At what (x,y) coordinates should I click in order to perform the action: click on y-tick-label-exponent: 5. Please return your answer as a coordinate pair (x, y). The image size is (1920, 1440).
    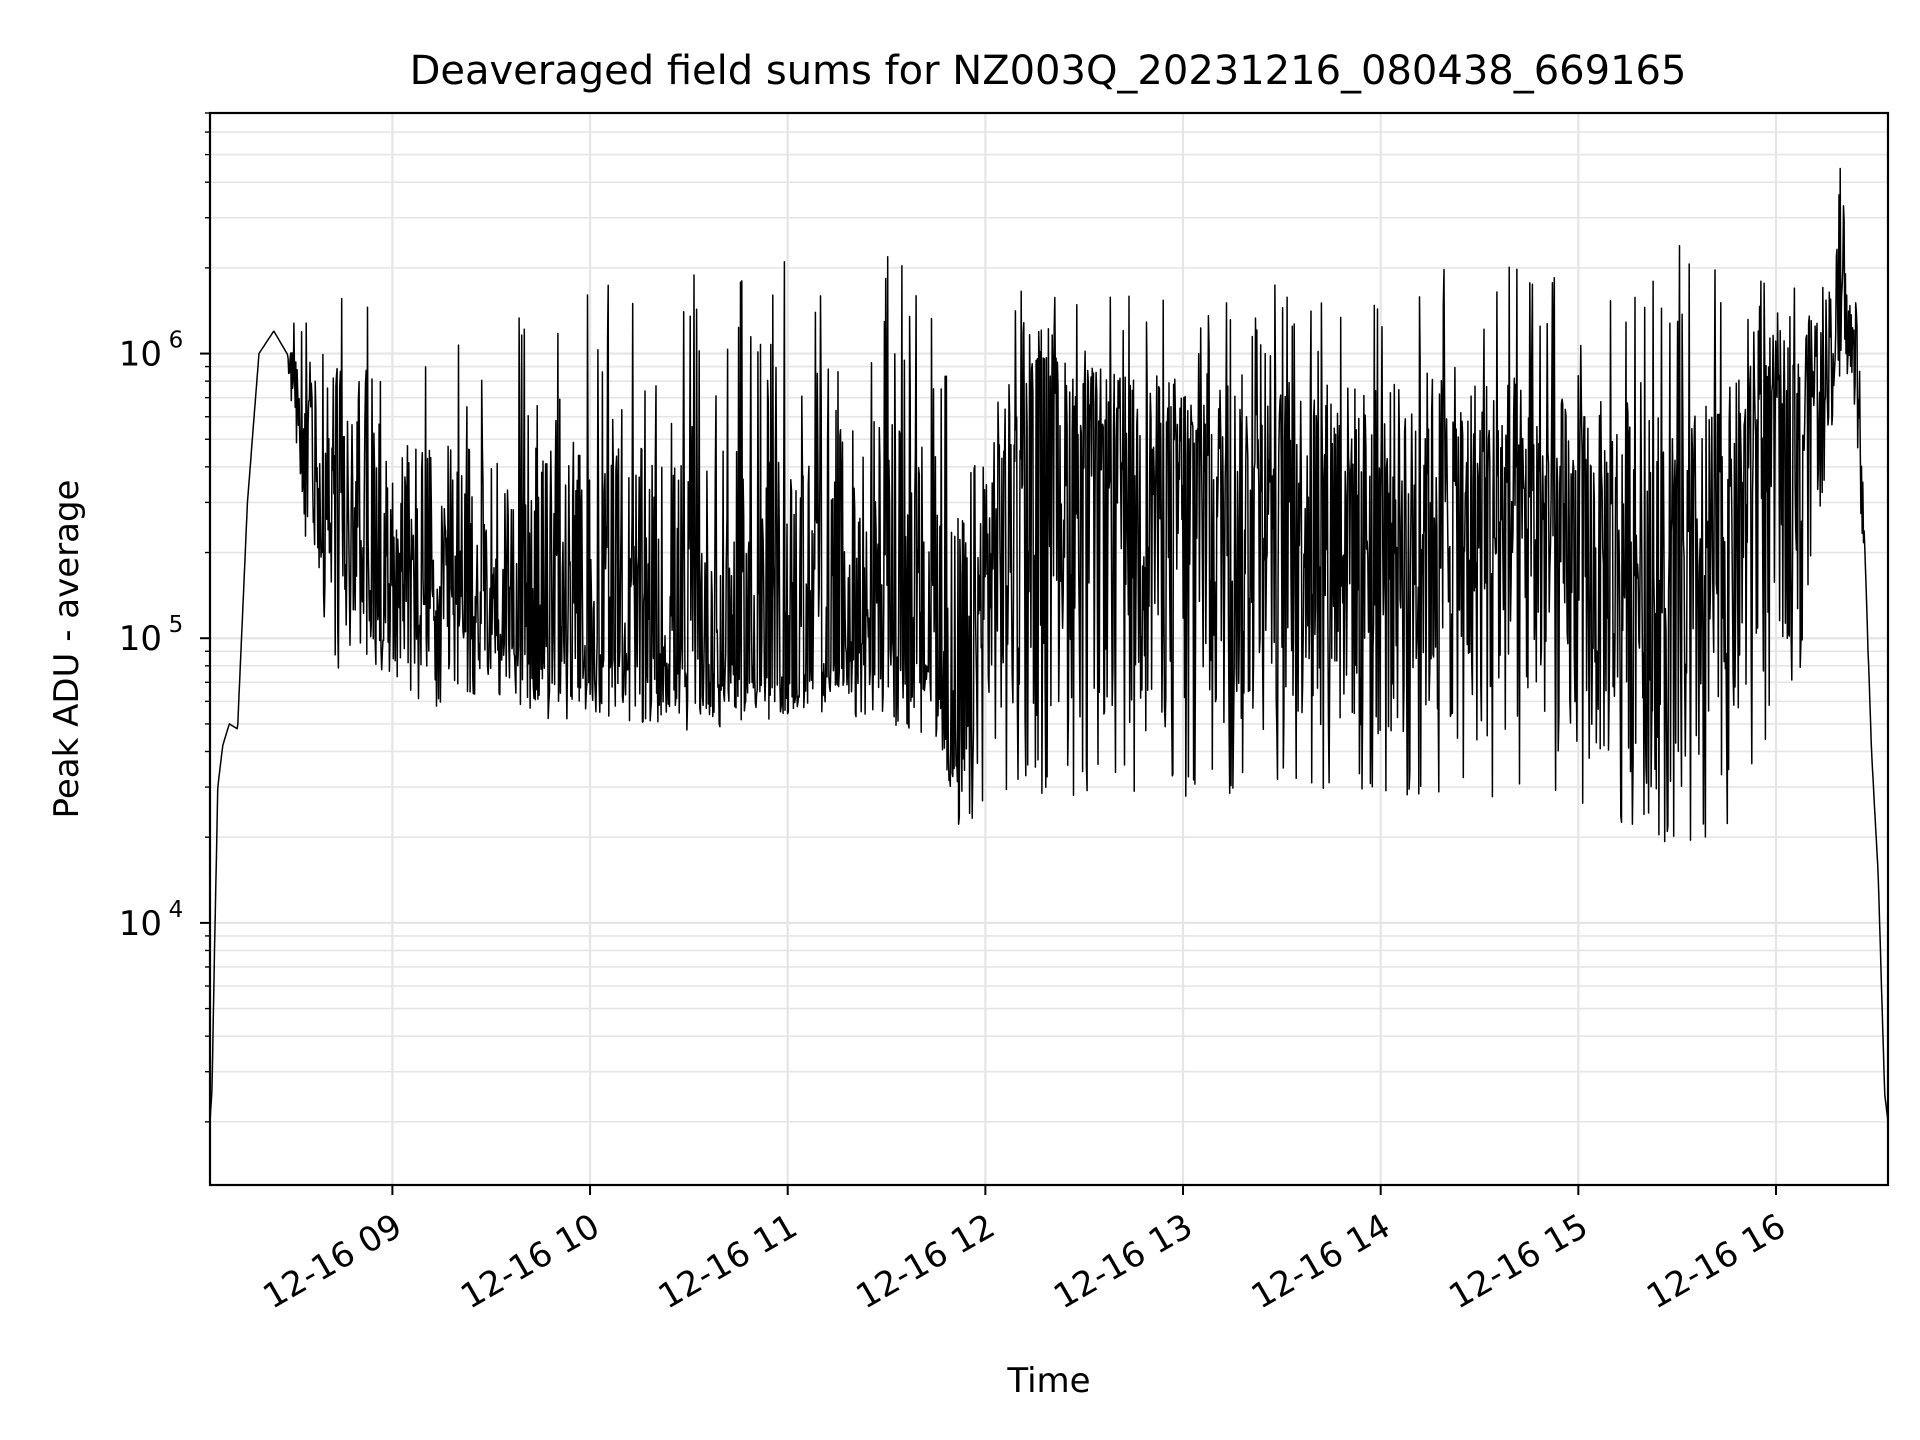
    Looking at the image, I should click on (176, 625).